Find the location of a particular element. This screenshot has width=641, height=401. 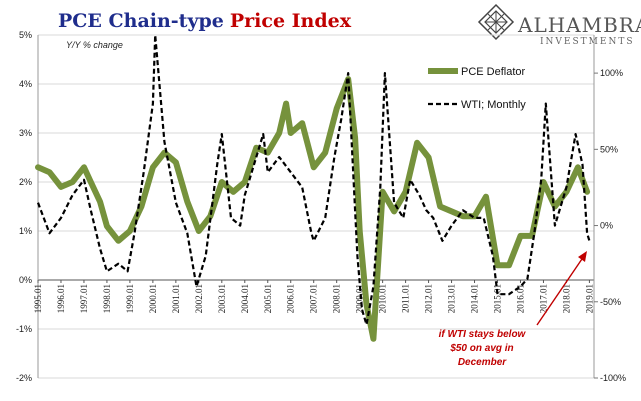

x-tick-label: 1995.01 is located at coordinates (38, 298).